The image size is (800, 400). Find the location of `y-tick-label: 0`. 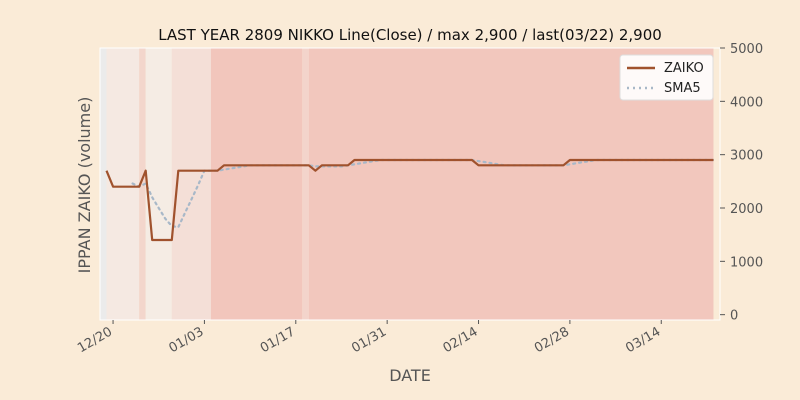

y-tick-label: 0 is located at coordinates (734, 316).